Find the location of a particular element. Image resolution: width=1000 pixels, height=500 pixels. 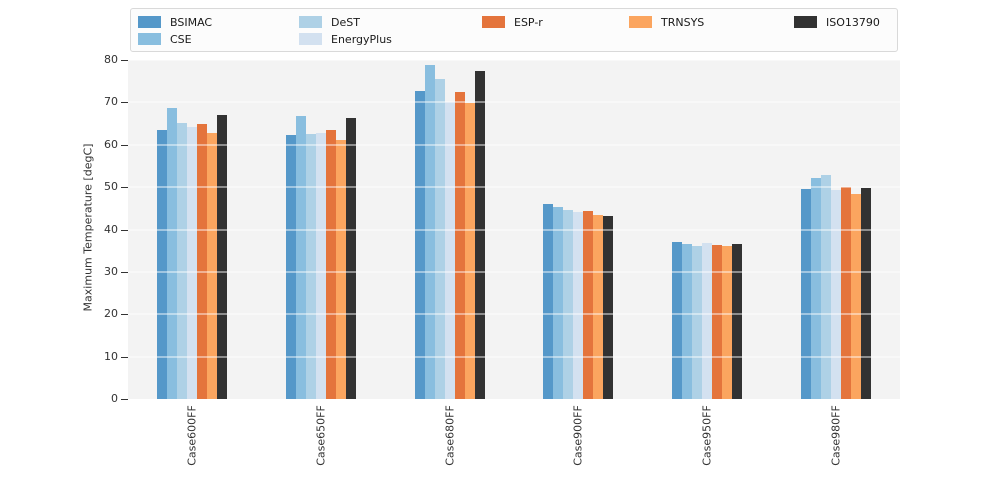

bar-energyplus-case680ff is located at coordinates (449, 250).